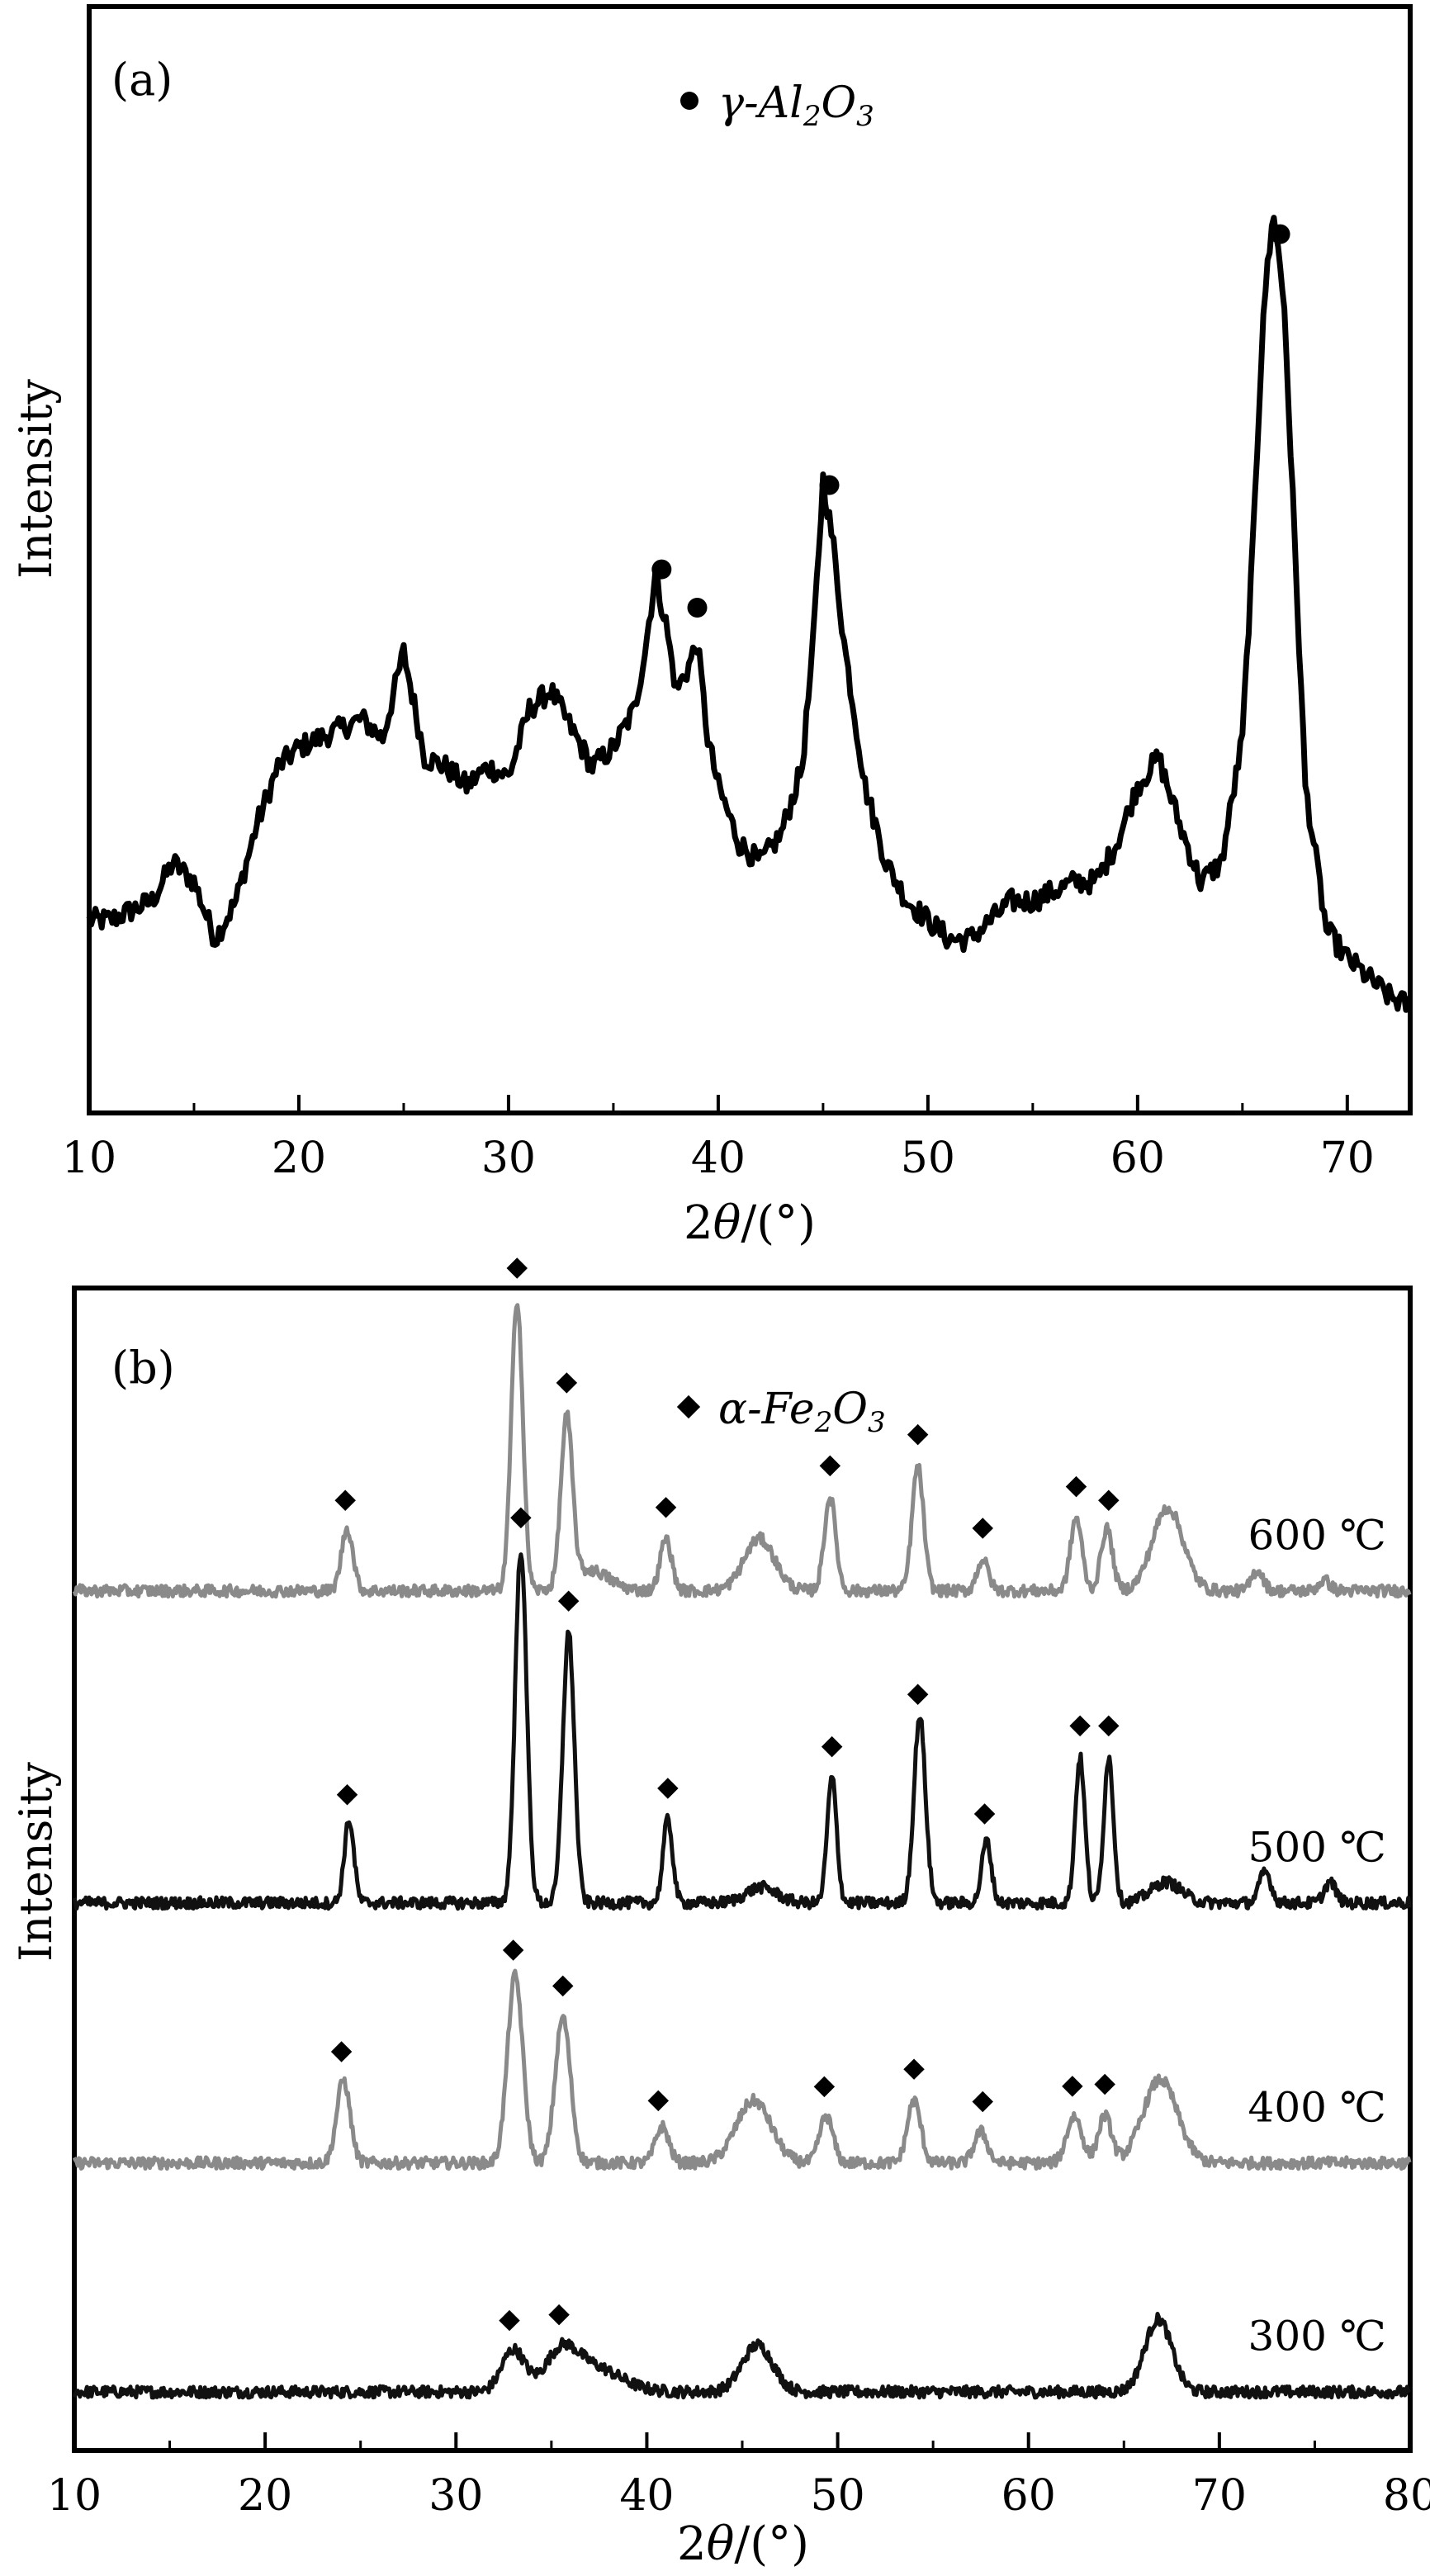 The height and width of the screenshot is (2576, 1430). I want to click on panel-b-label: (b), so click(143, 1368).